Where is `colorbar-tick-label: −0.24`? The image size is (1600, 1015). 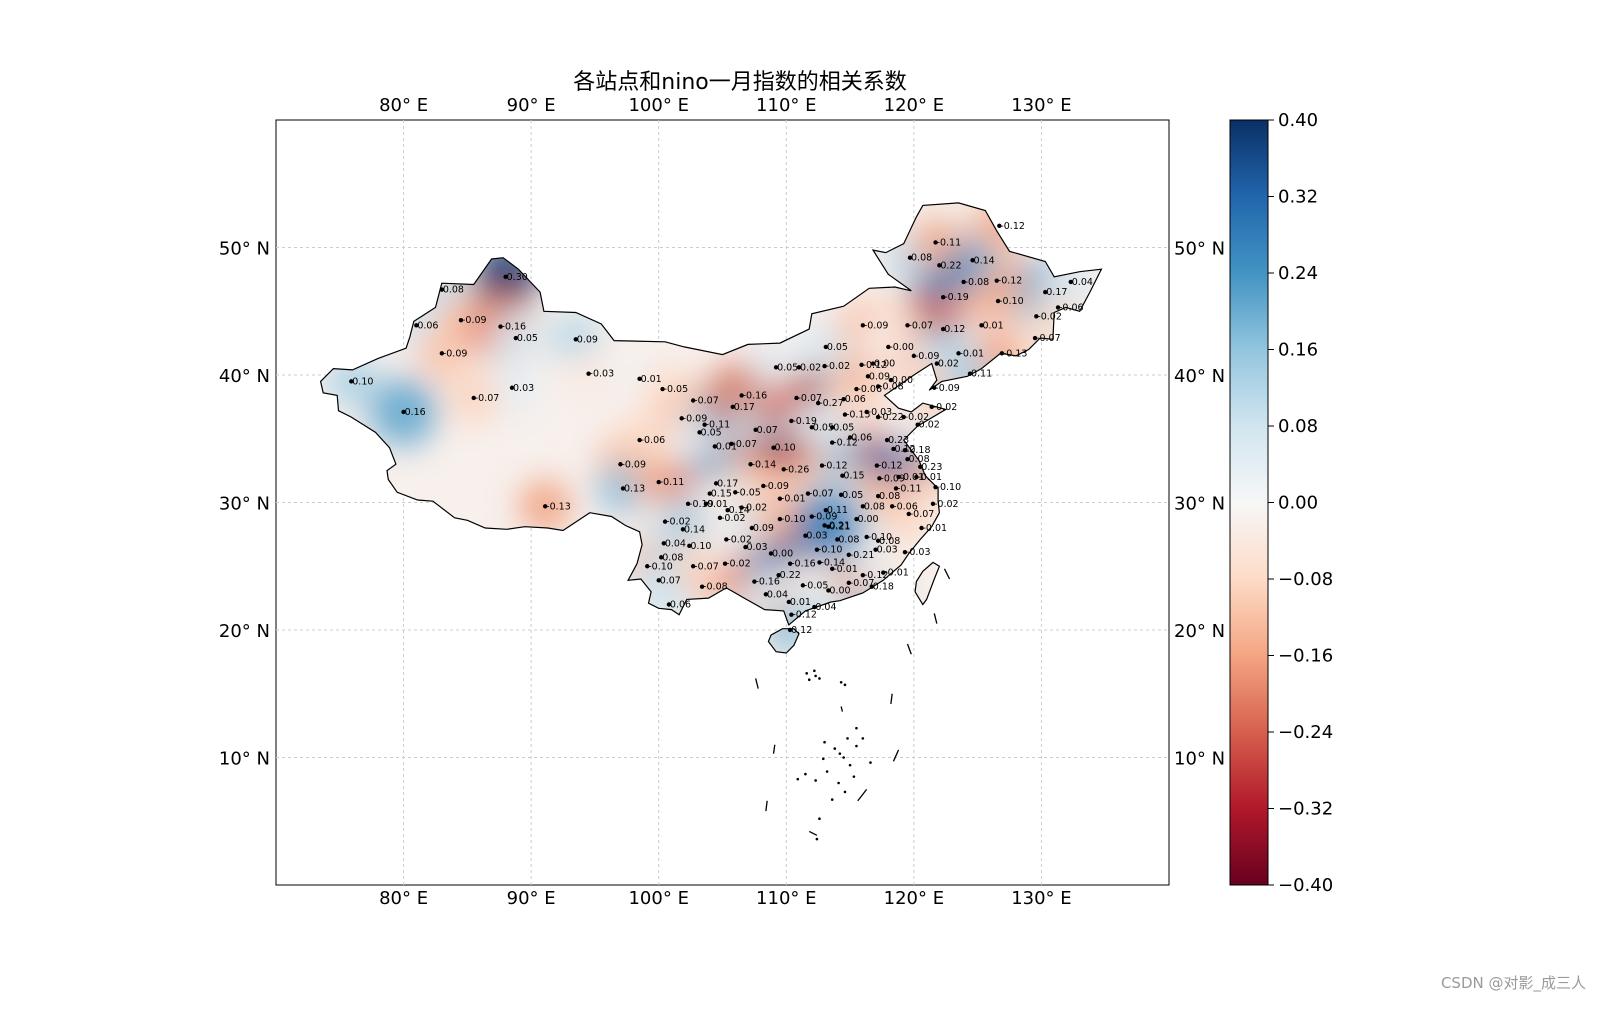 colorbar-tick-label: −0.24 is located at coordinates (1305, 732).